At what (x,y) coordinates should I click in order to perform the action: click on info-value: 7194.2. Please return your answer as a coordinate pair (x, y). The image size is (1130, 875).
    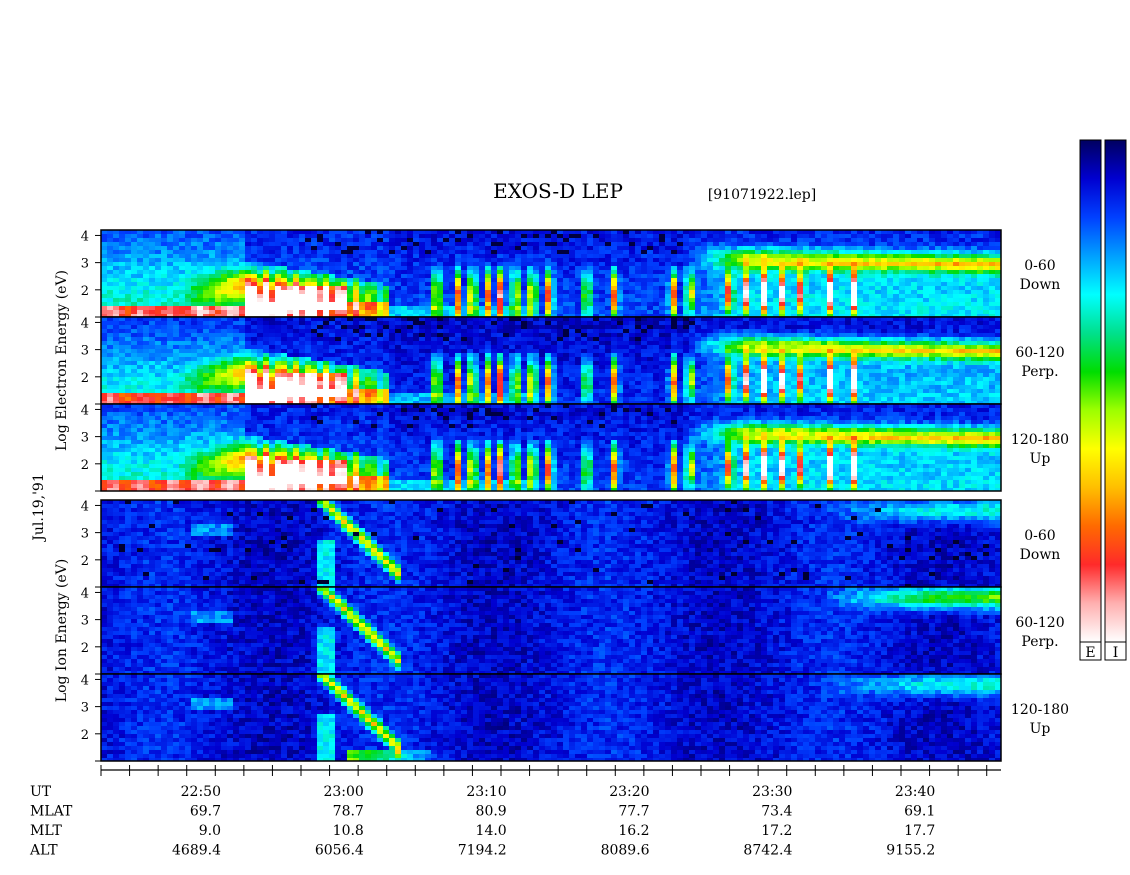
    Looking at the image, I should click on (482, 851).